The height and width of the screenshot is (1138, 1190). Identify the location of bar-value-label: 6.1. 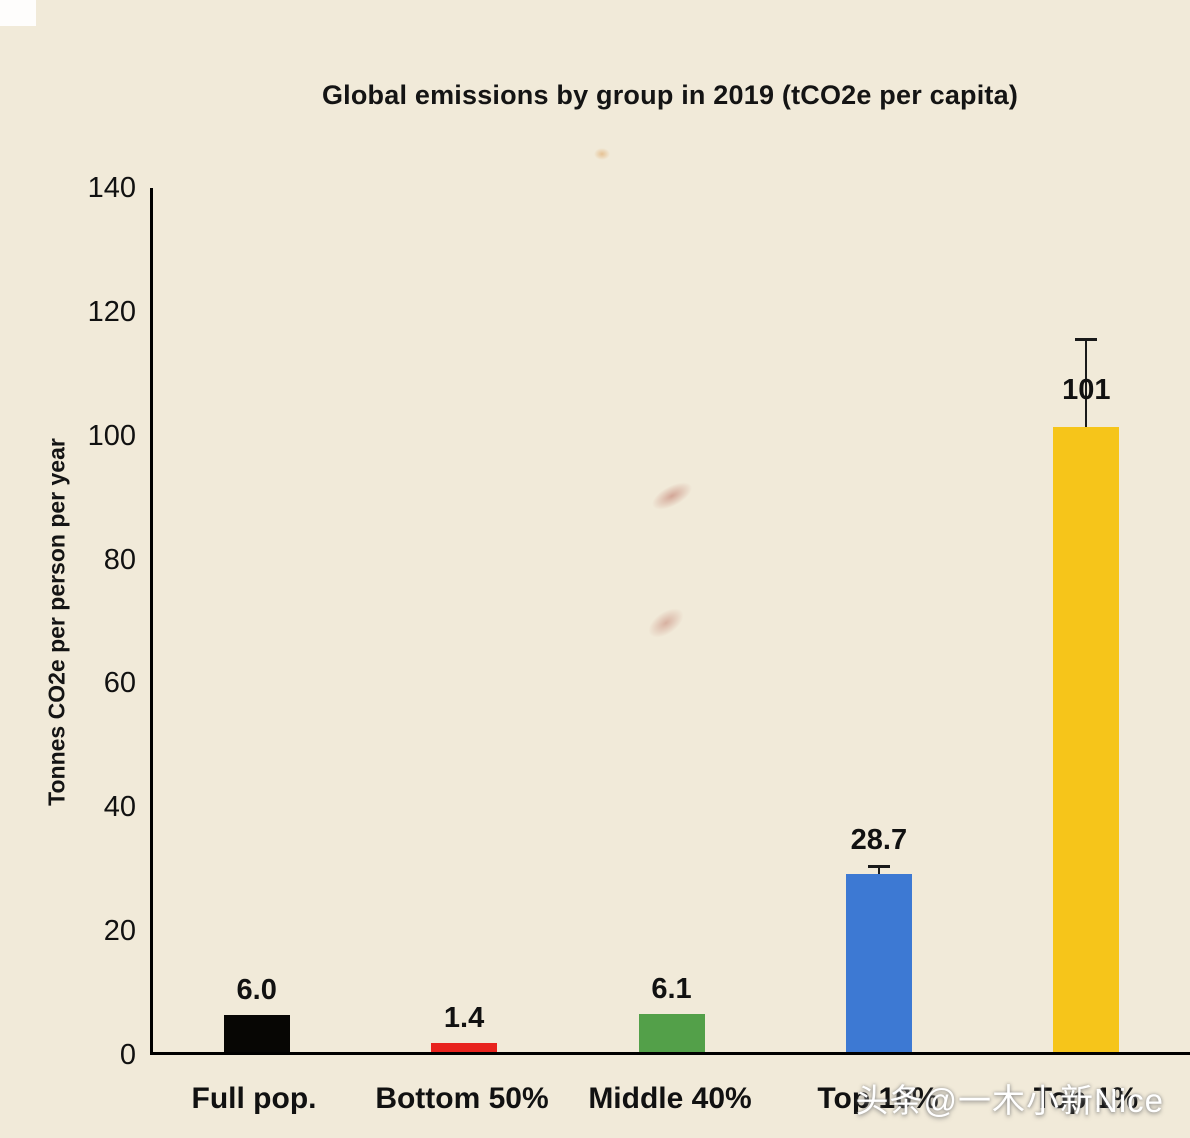
(671, 989).